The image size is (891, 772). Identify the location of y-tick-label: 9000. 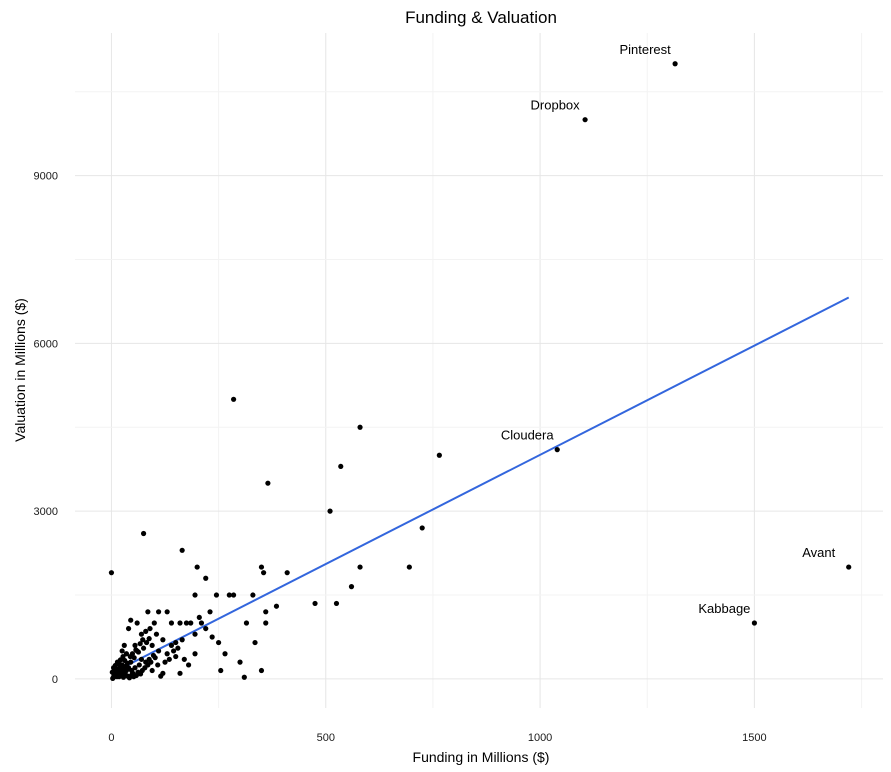
(46, 177).